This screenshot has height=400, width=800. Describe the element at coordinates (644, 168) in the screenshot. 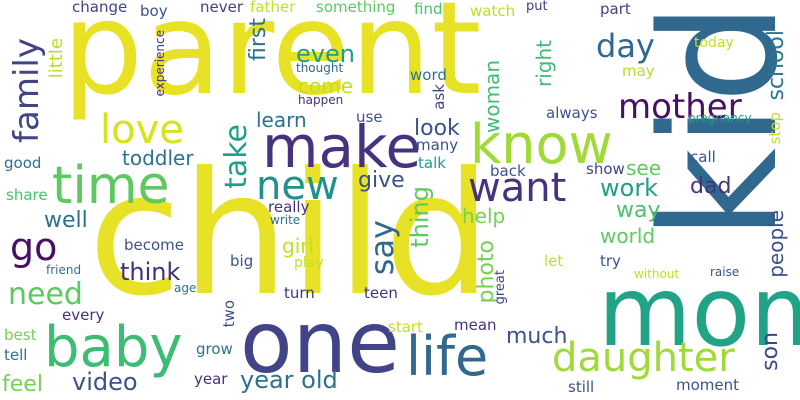

I see `word-see: see` at that location.